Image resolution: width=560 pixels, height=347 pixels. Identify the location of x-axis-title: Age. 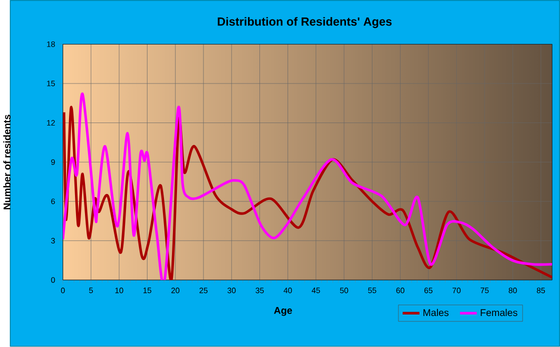
(283, 311).